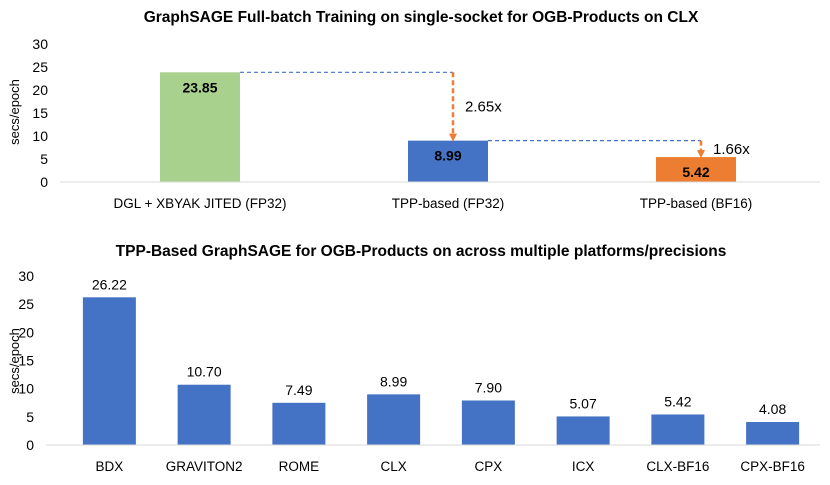  What do you see at coordinates (488, 387) in the screenshot?
I see `data-label: 7.90` at bounding box center [488, 387].